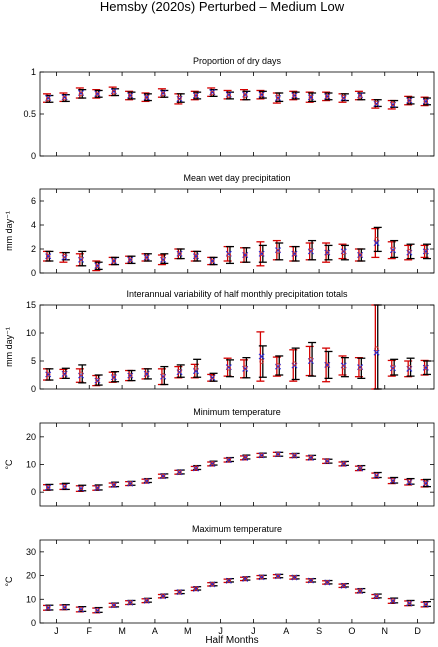 Image resolution: width=438 pixels, height=647 pixels. What do you see at coordinates (31, 305) in the screenshot?
I see `y-tick-label: 15` at bounding box center [31, 305].